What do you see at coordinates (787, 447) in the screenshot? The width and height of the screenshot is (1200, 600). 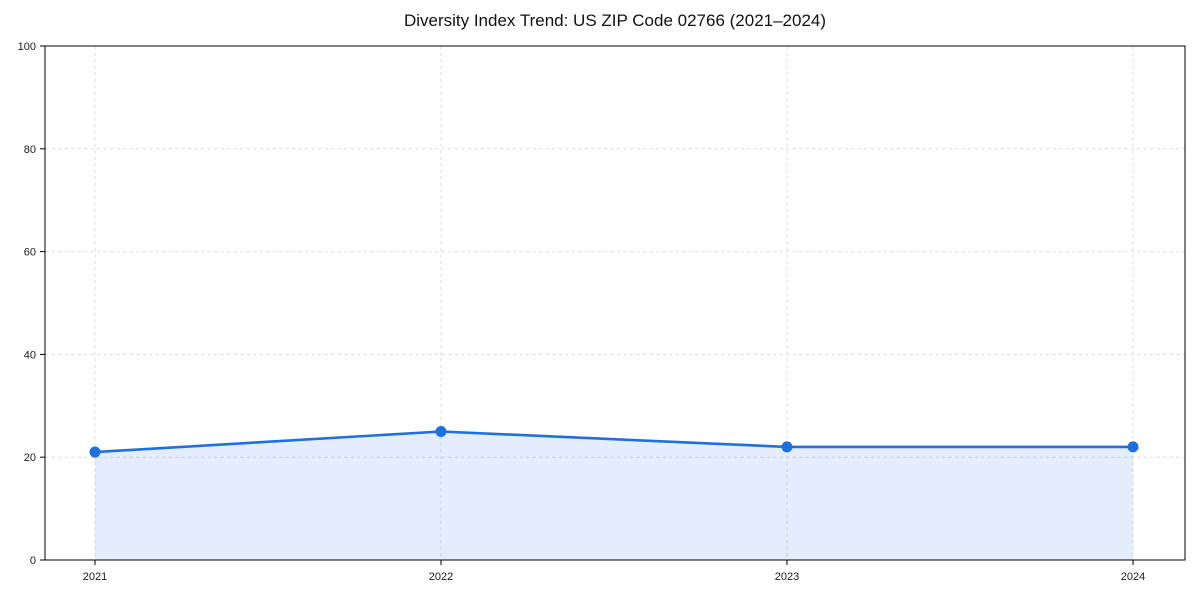 I see `data-point-2023` at bounding box center [787, 447].